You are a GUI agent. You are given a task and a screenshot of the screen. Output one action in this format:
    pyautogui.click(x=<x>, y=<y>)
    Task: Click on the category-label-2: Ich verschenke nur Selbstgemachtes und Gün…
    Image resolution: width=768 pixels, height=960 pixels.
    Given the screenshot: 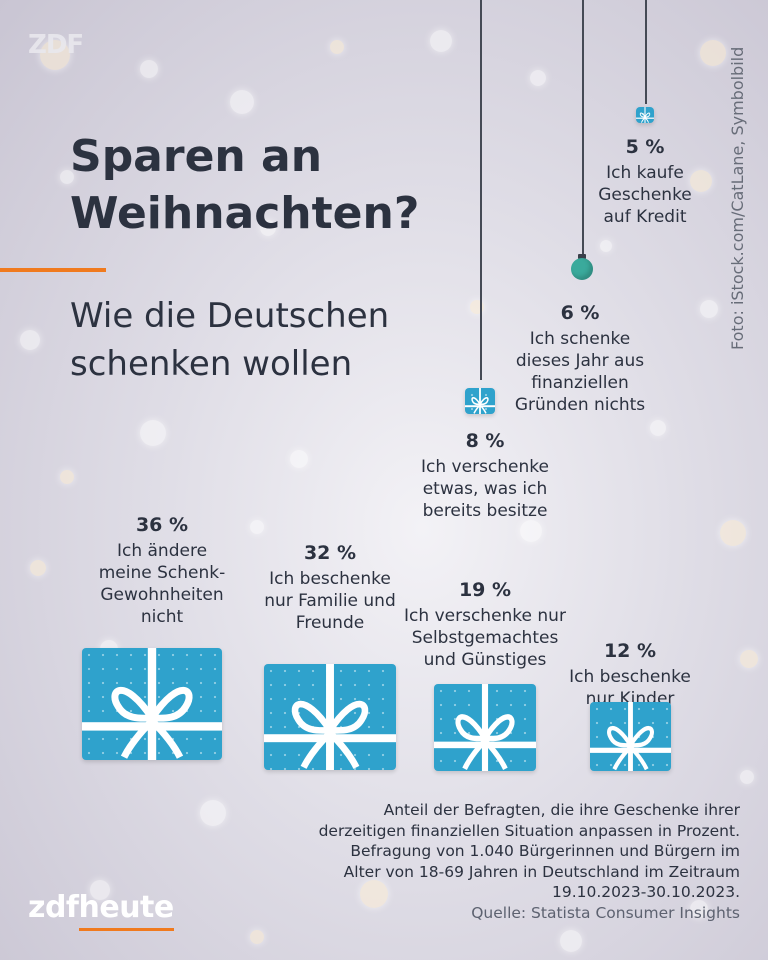 What is the action you would take?
    pyautogui.click(x=485, y=638)
    